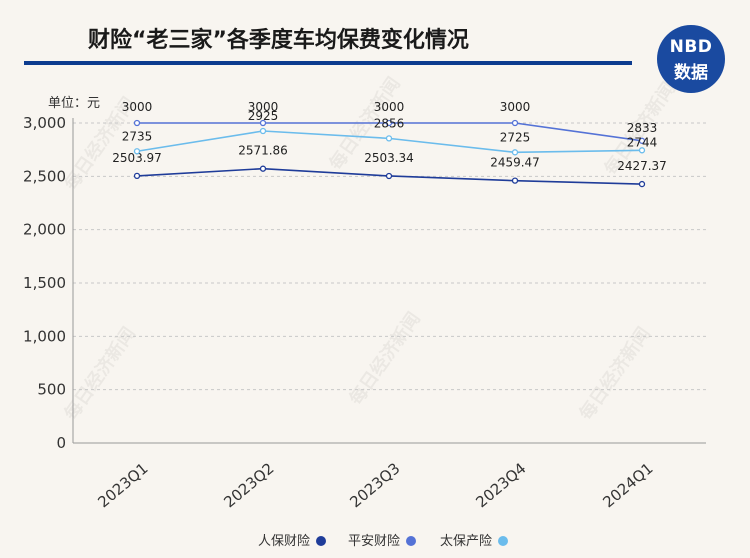 The image size is (750, 558). Describe the element at coordinates (691, 73) in the screenshot. I see `logo-text-data: 数据` at that location.